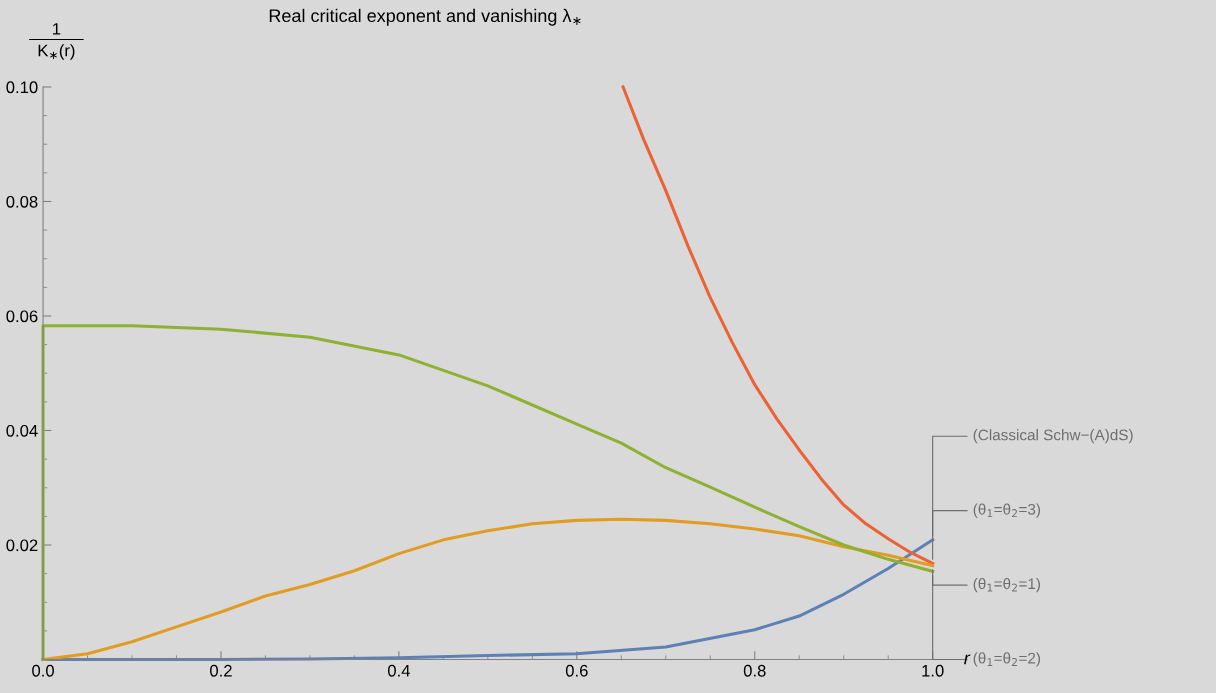 This screenshot has height=693, width=1216. I want to click on y-tick-label: 0.02, so click(22, 545).